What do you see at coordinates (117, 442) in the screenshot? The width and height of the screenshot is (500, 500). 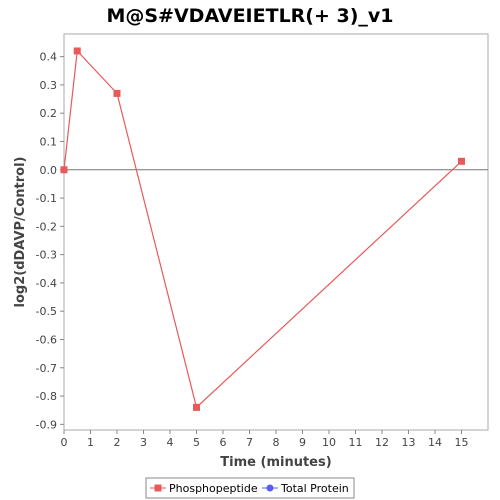 I see `x-tick-label: 2` at bounding box center [117, 442].